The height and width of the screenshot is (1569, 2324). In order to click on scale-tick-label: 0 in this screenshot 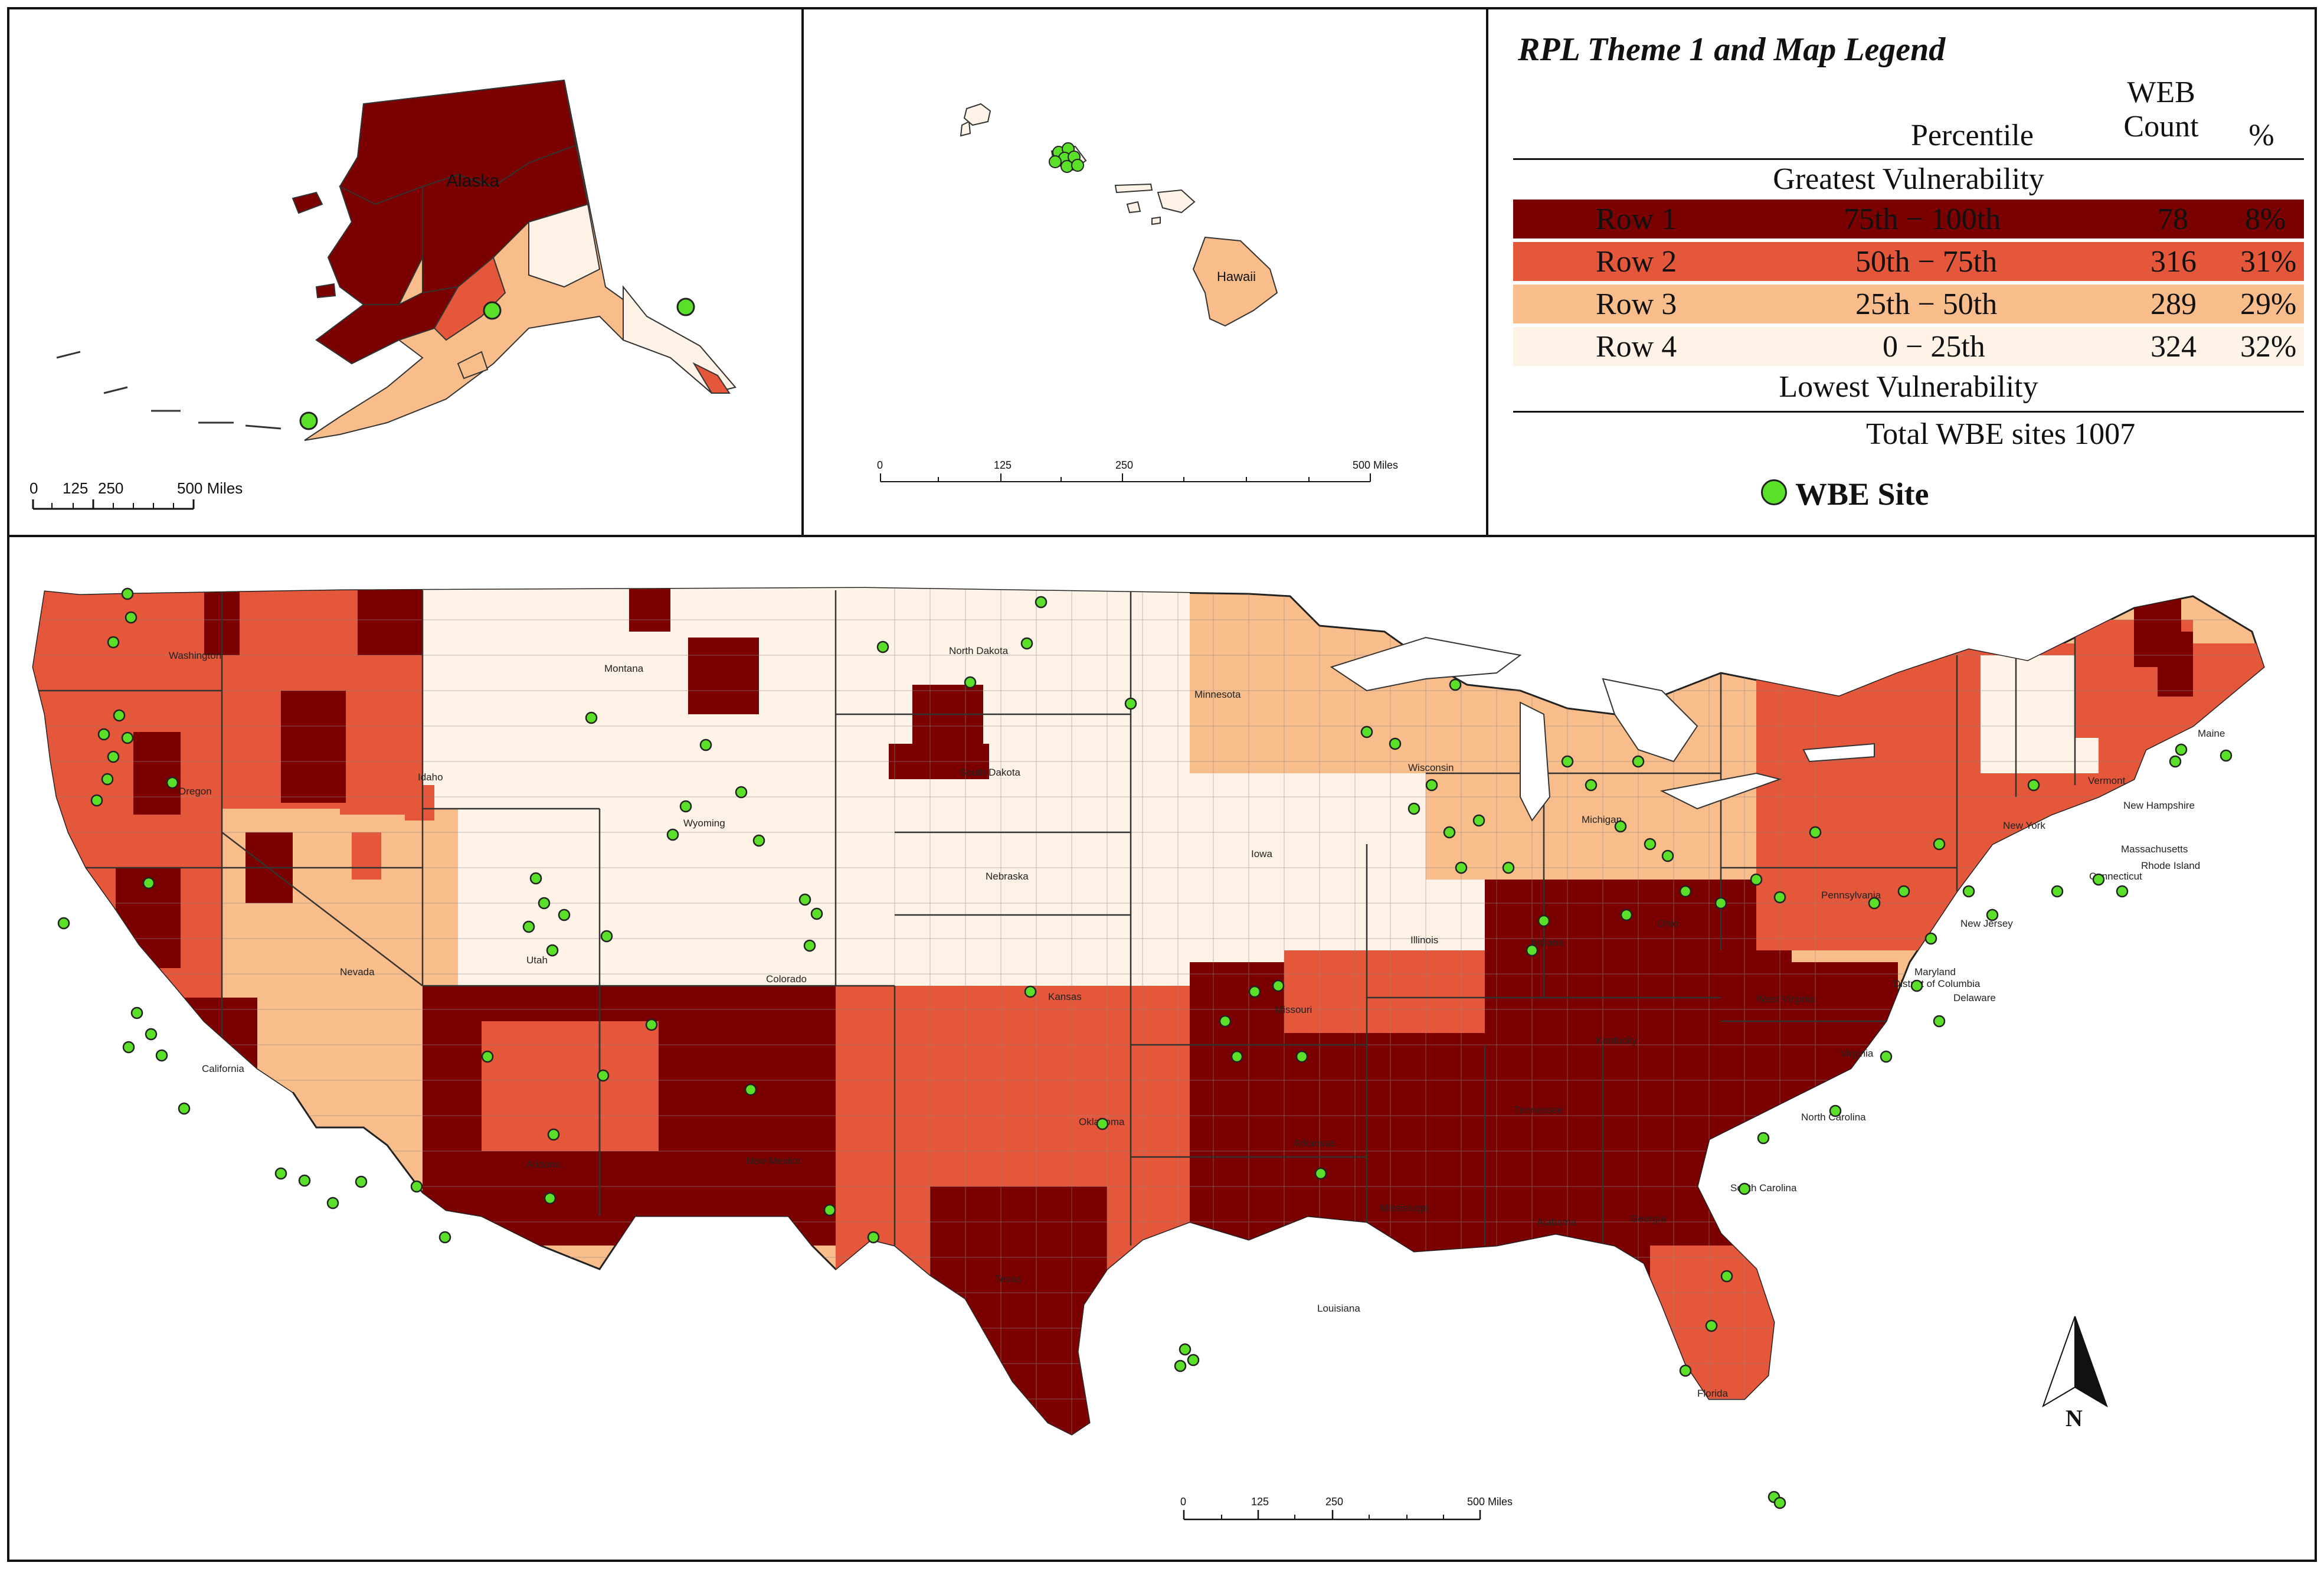, I will do `click(1183, 1502)`.